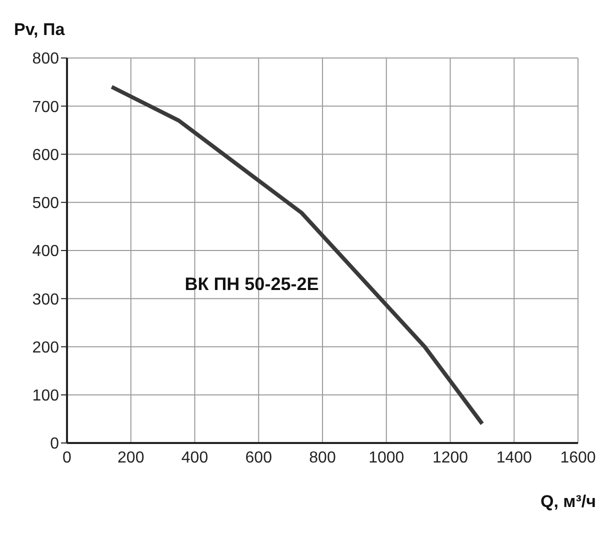 The height and width of the screenshot is (540, 610). I want to click on x-tick-label: 1400, so click(514, 457).